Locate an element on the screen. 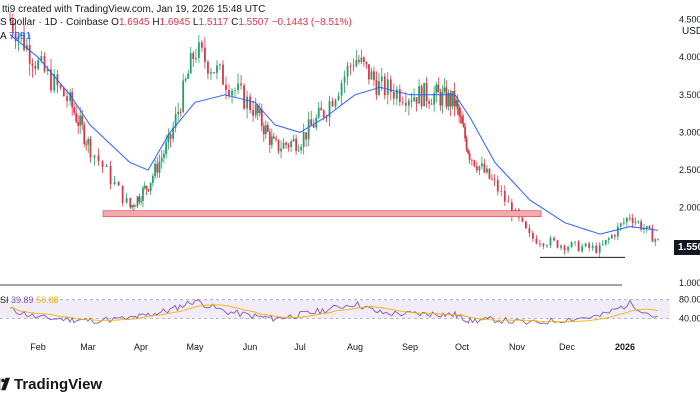  tradingview-brand: TradingView is located at coordinates (51, 384).